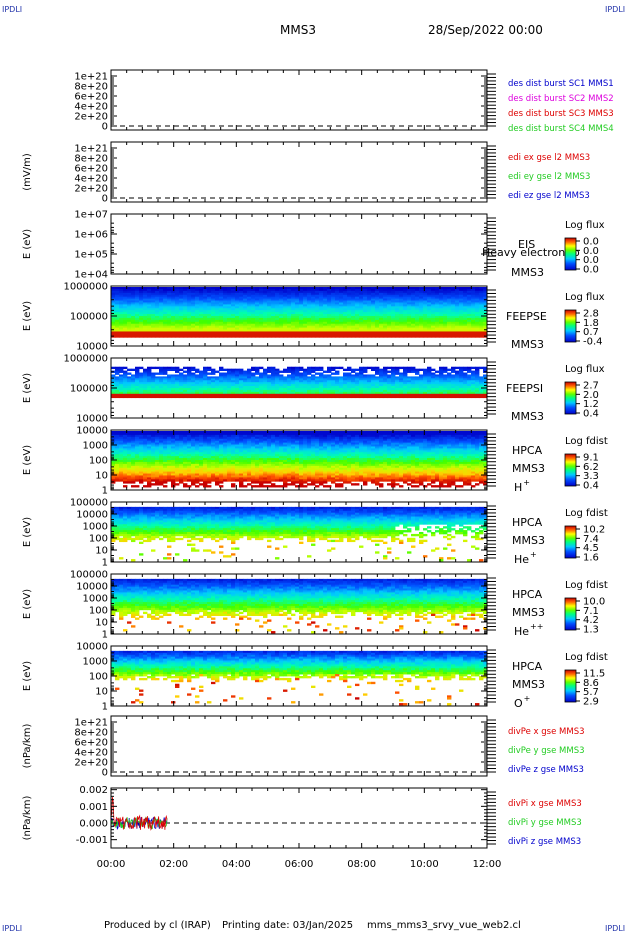 This screenshot has width=630, height=934. What do you see at coordinates (236, 864) in the screenshot?
I see `x-tick-label: 04:00` at bounding box center [236, 864].